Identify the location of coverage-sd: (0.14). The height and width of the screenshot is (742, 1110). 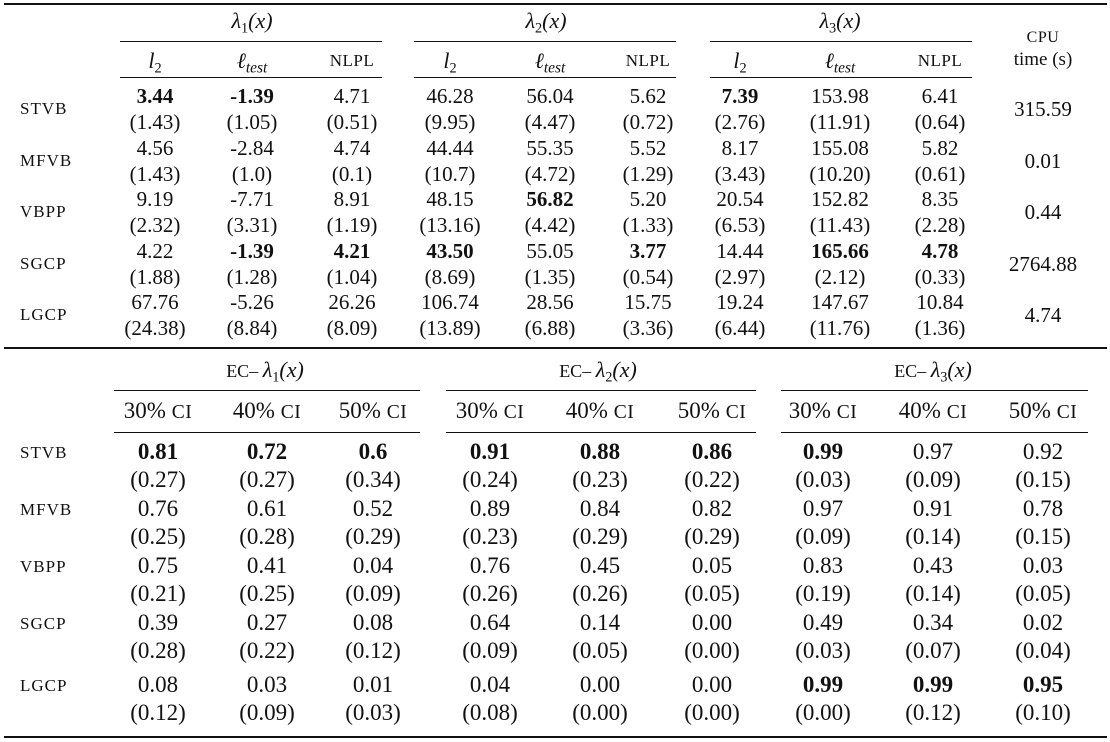
(933, 536).